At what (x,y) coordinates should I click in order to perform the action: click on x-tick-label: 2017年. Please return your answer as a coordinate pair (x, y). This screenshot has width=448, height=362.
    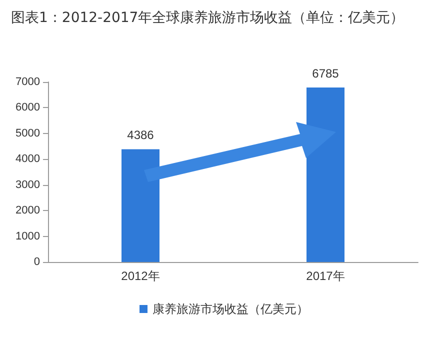
    Looking at the image, I should click on (325, 276).